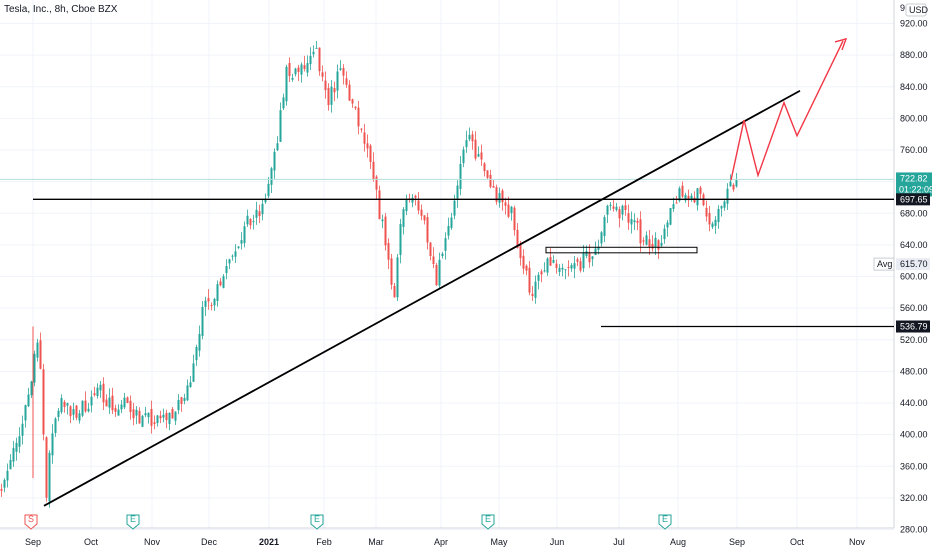 The image size is (932, 555). I want to click on x-tick-label: Nov, so click(857, 542).